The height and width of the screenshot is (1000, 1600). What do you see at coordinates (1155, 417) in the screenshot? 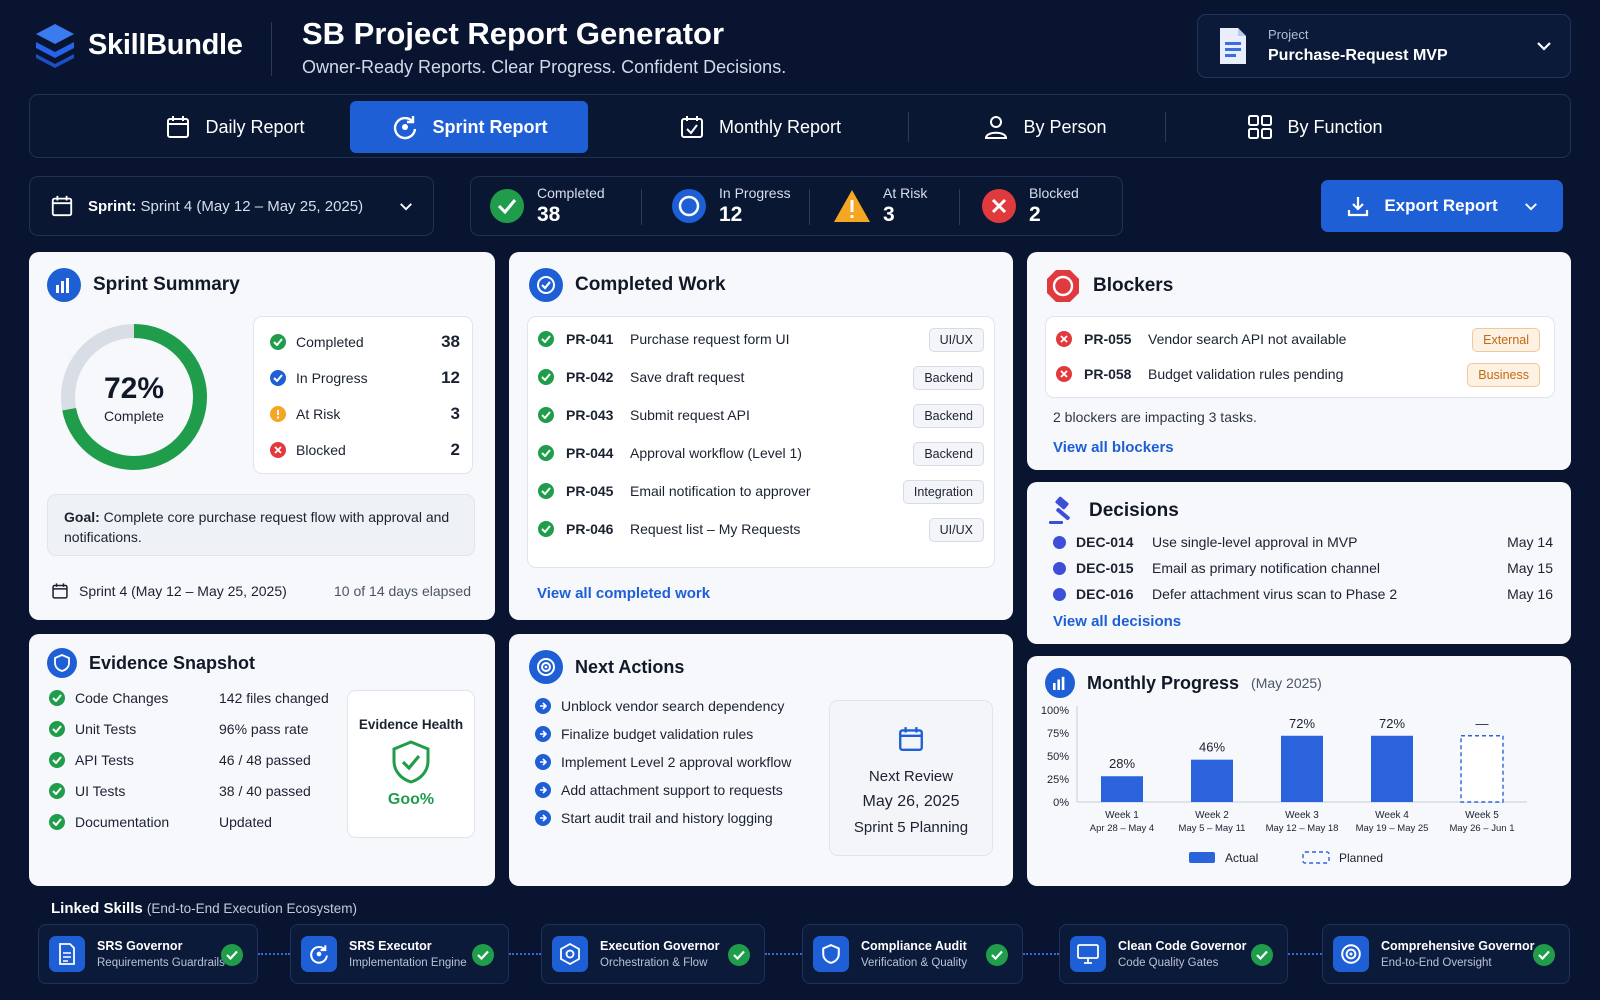
I see `blocker-summary: 2 blockers are impacting 3 tasks.` at bounding box center [1155, 417].